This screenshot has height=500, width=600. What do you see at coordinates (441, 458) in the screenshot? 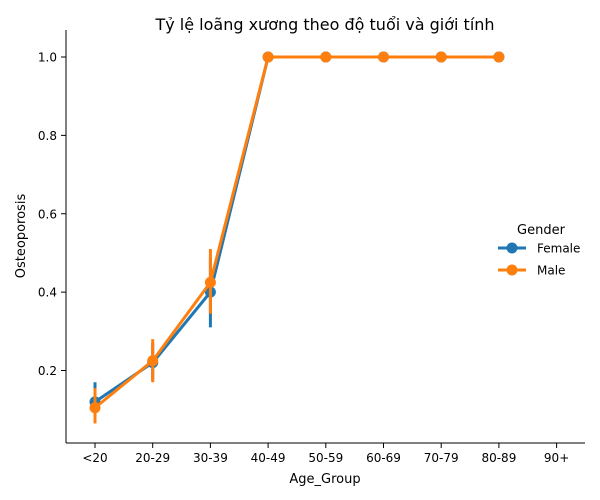
I see `x-tick-label: 70-79` at bounding box center [441, 458].